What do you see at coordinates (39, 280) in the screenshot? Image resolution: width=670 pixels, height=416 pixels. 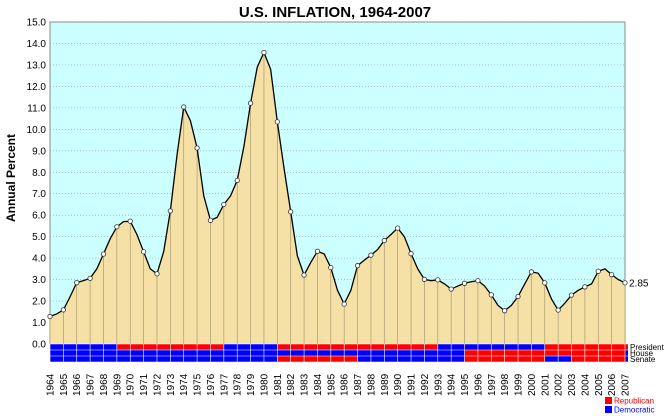 I see `y-tick-label: 3.0` at bounding box center [39, 280].